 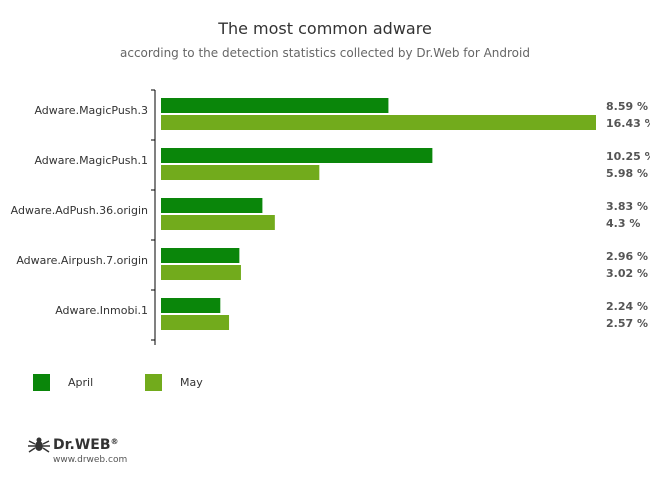 I want to click on value-label-may: 16.43 %, so click(x=628, y=123).